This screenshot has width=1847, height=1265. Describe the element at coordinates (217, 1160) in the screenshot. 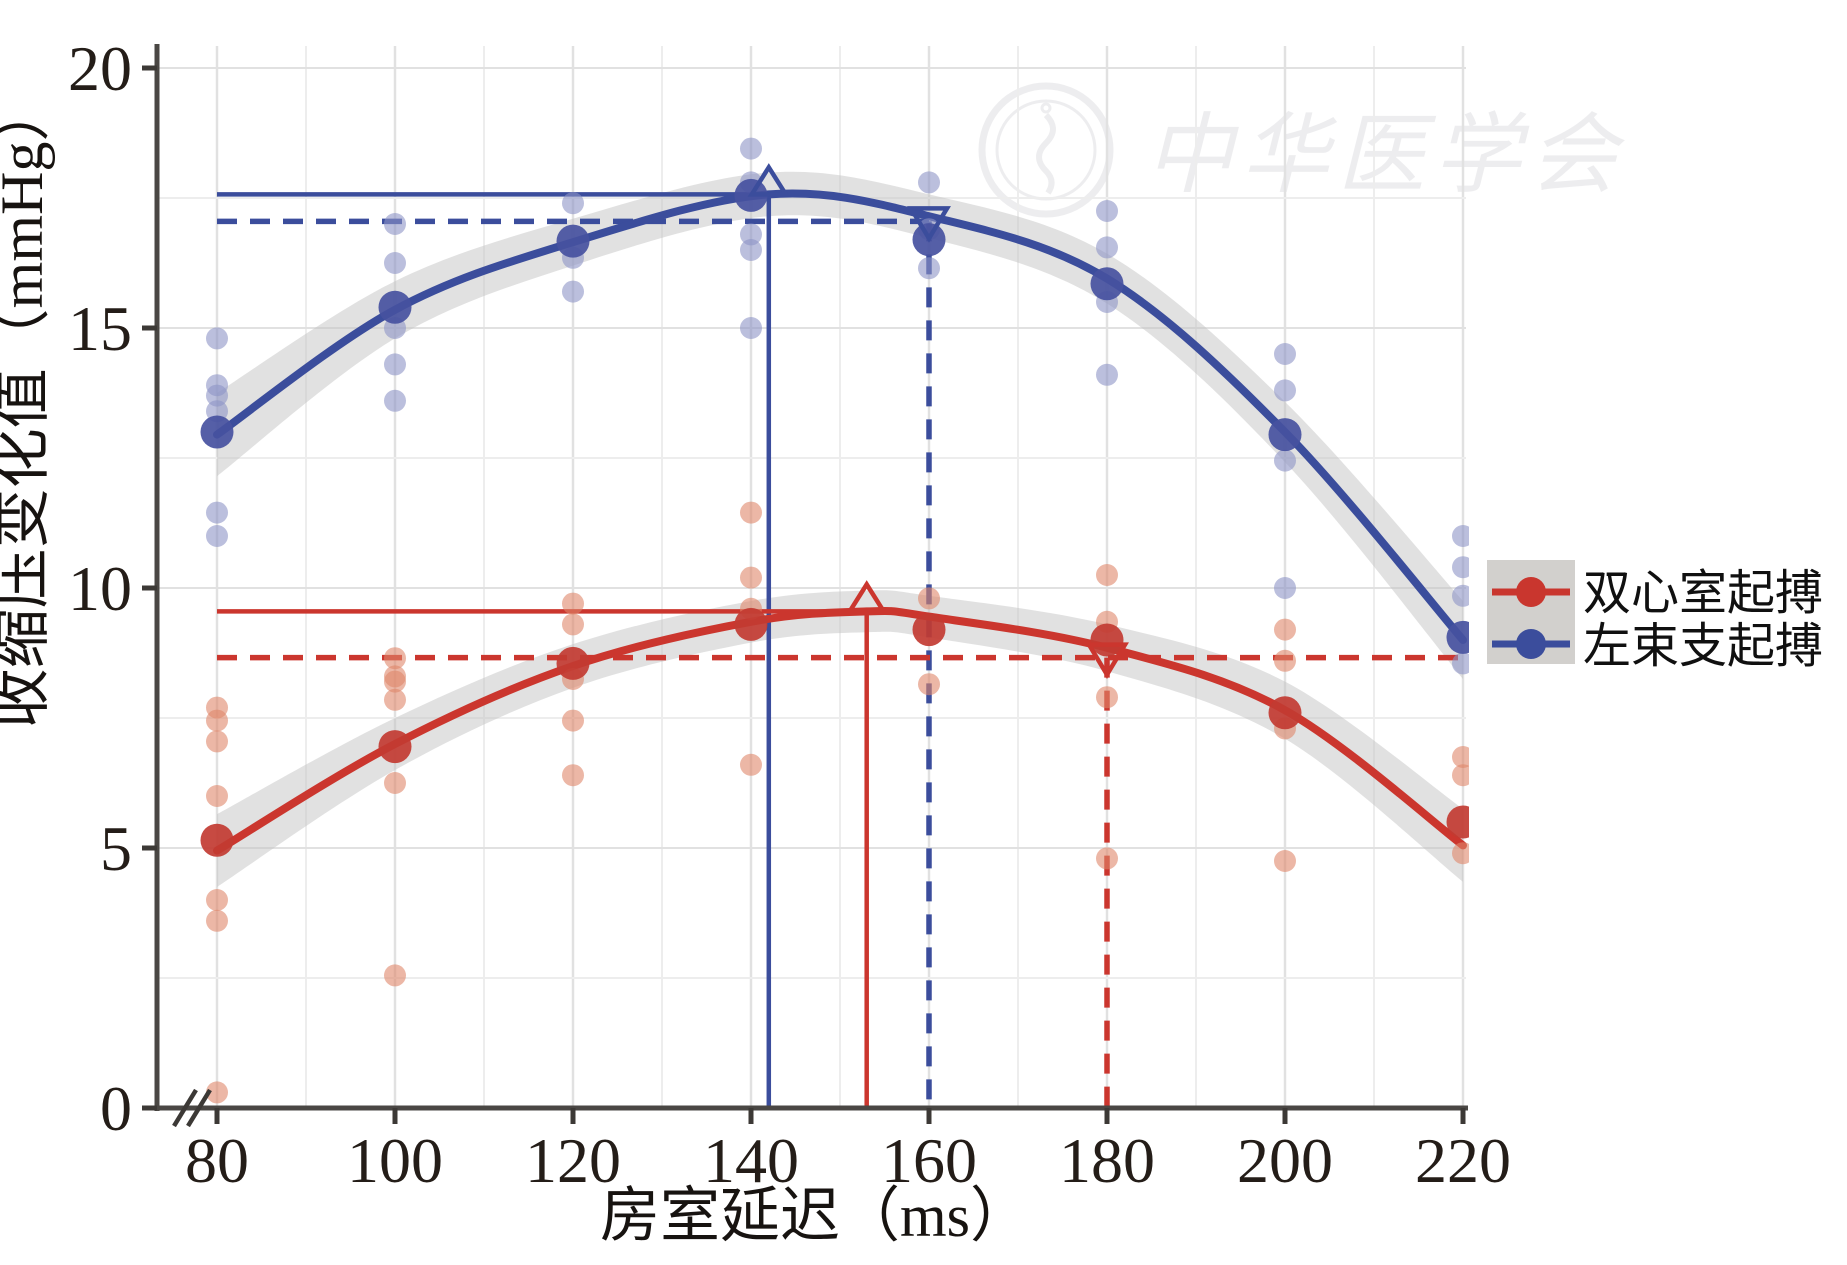

I see `x-tick-label: 80` at that location.